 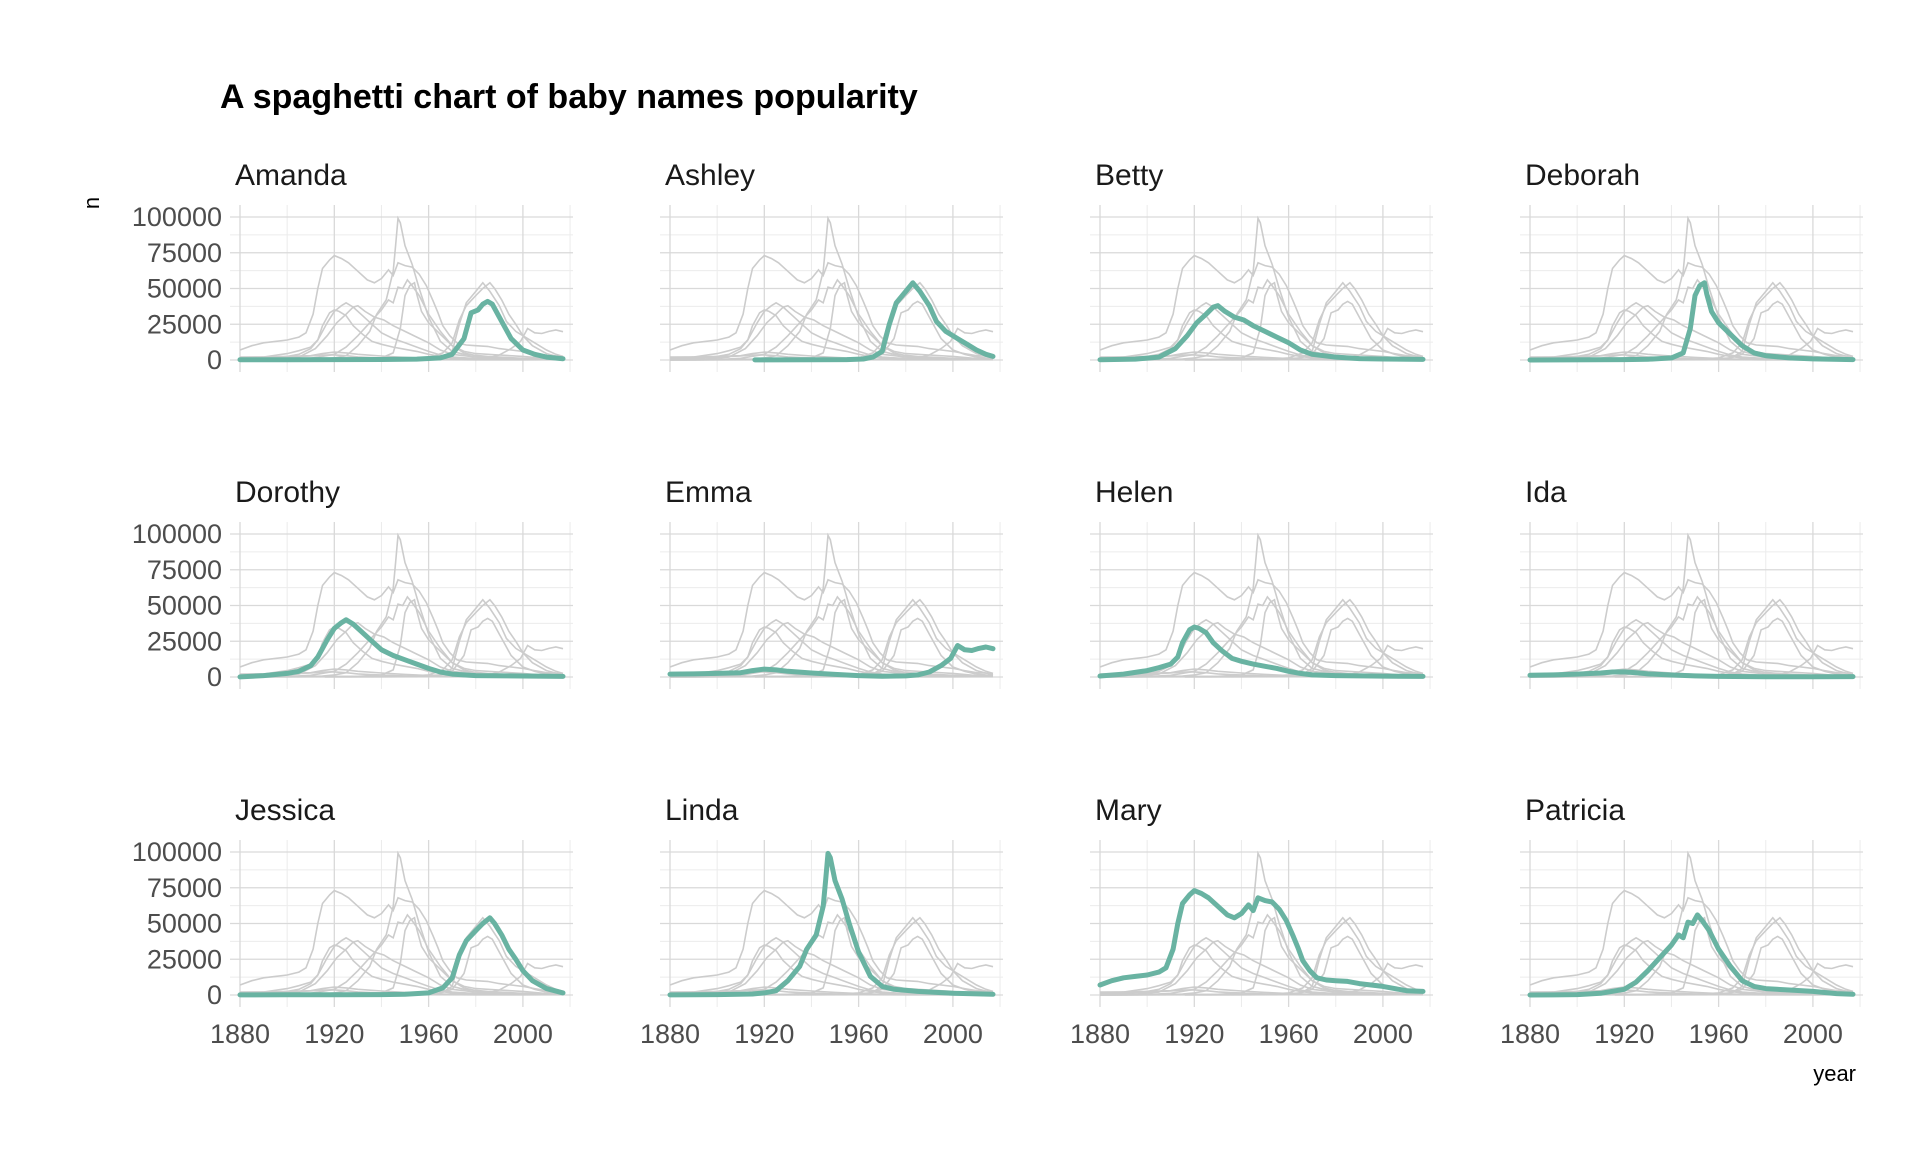 I want to click on series-line-ida, so click(x=1691, y=674).